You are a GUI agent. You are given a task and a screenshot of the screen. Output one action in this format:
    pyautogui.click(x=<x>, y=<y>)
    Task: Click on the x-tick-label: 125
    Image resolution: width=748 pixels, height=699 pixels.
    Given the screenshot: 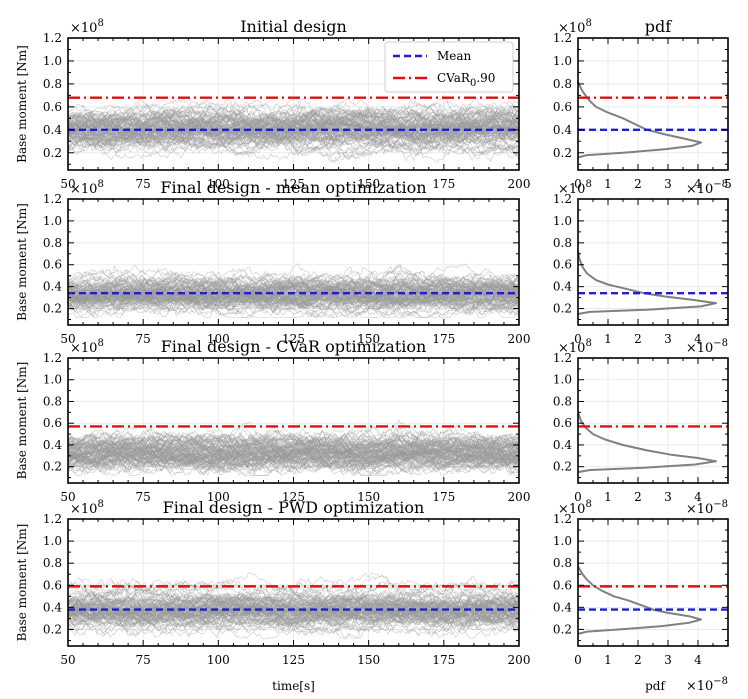 What is the action you would take?
    pyautogui.click(x=293, y=660)
    